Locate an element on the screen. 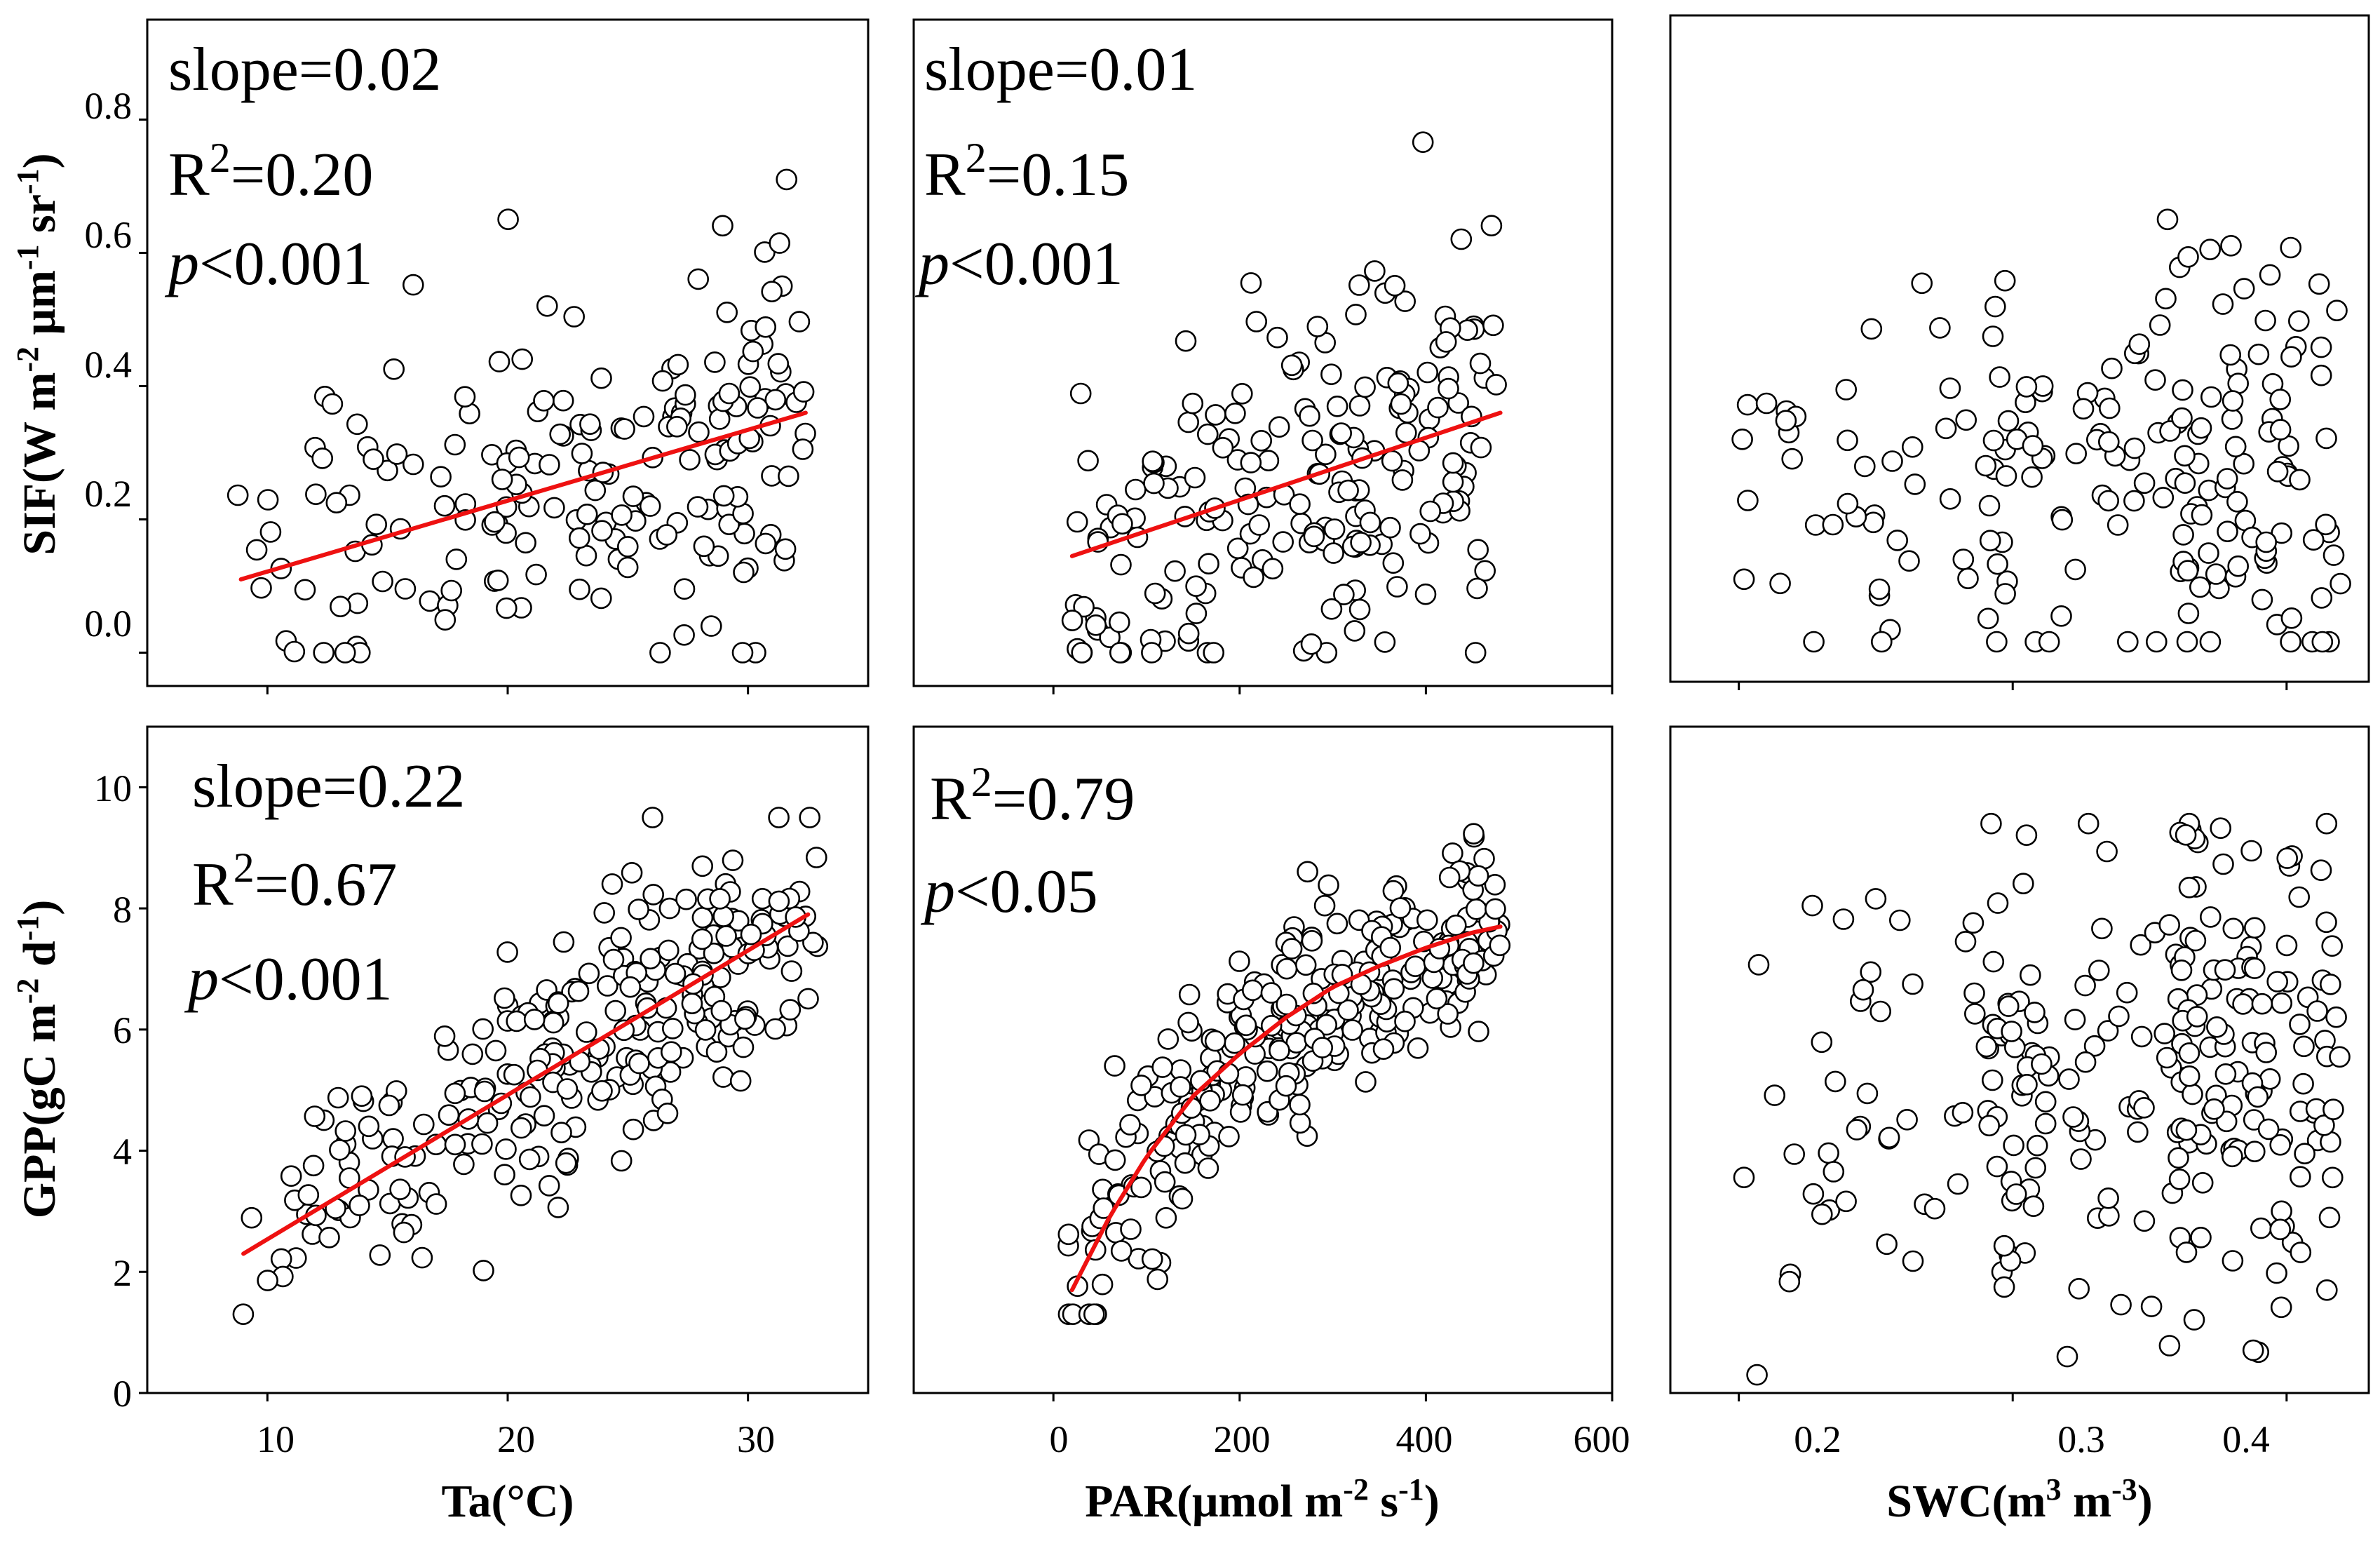  annotation-slope-sif-ta: slope=0.02 is located at coordinates (304, 70).